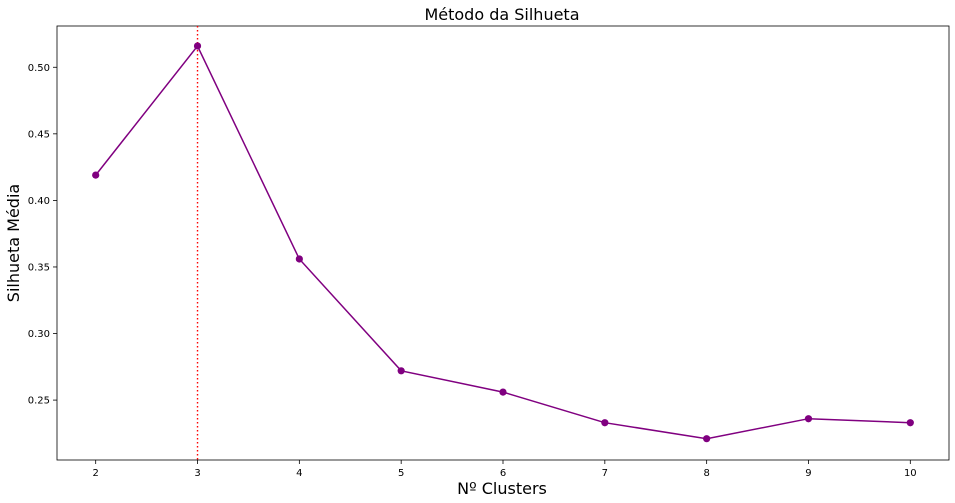 The width and height of the screenshot is (955, 503). What do you see at coordinates (39, 201) in the screenshot?
I see `y-tick-label: 0.40` at bounding box center [39, 201].